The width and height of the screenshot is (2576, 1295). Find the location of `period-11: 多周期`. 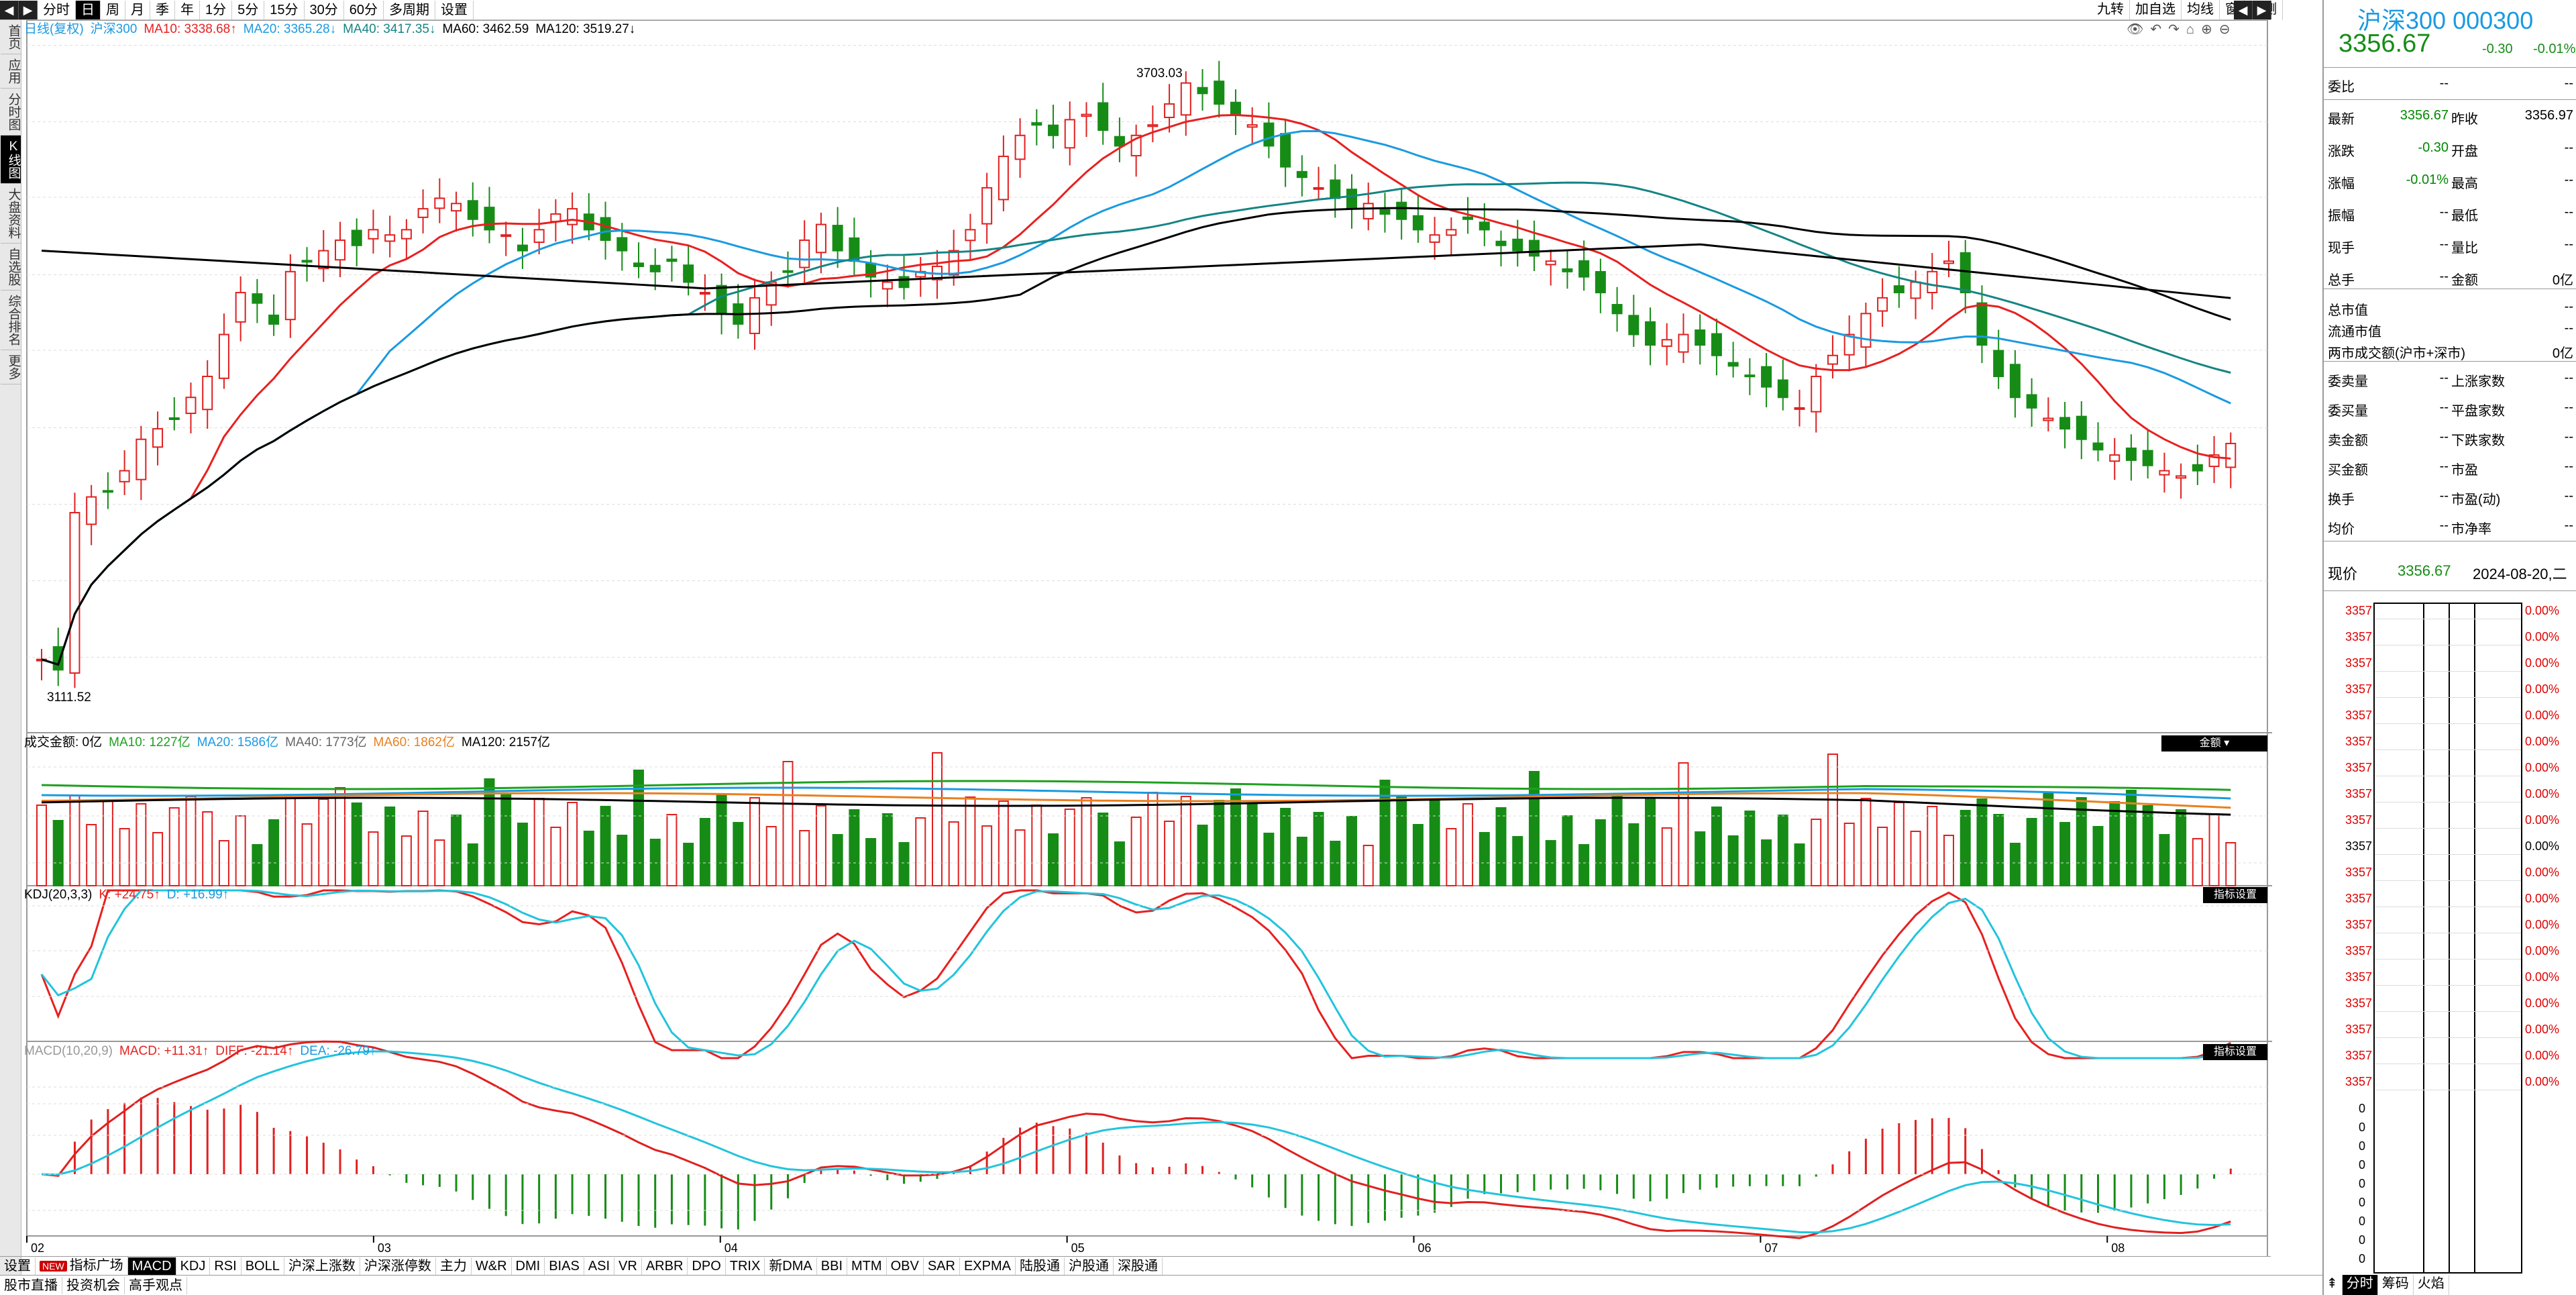

period-11: 多周期 is located at coordinates (409, 9).